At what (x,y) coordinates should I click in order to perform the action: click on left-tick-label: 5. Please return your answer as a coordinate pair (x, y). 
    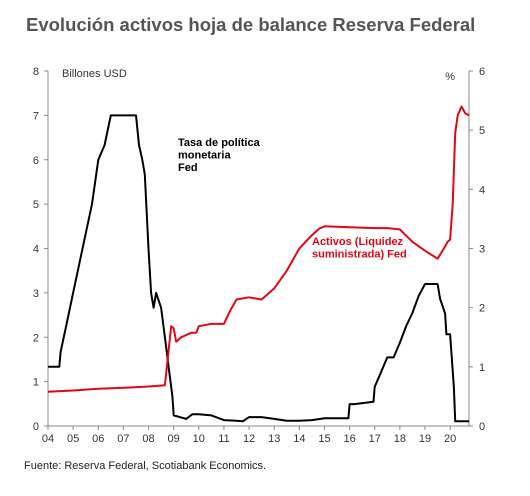
    Looking at the image, I should click on (36, 205).